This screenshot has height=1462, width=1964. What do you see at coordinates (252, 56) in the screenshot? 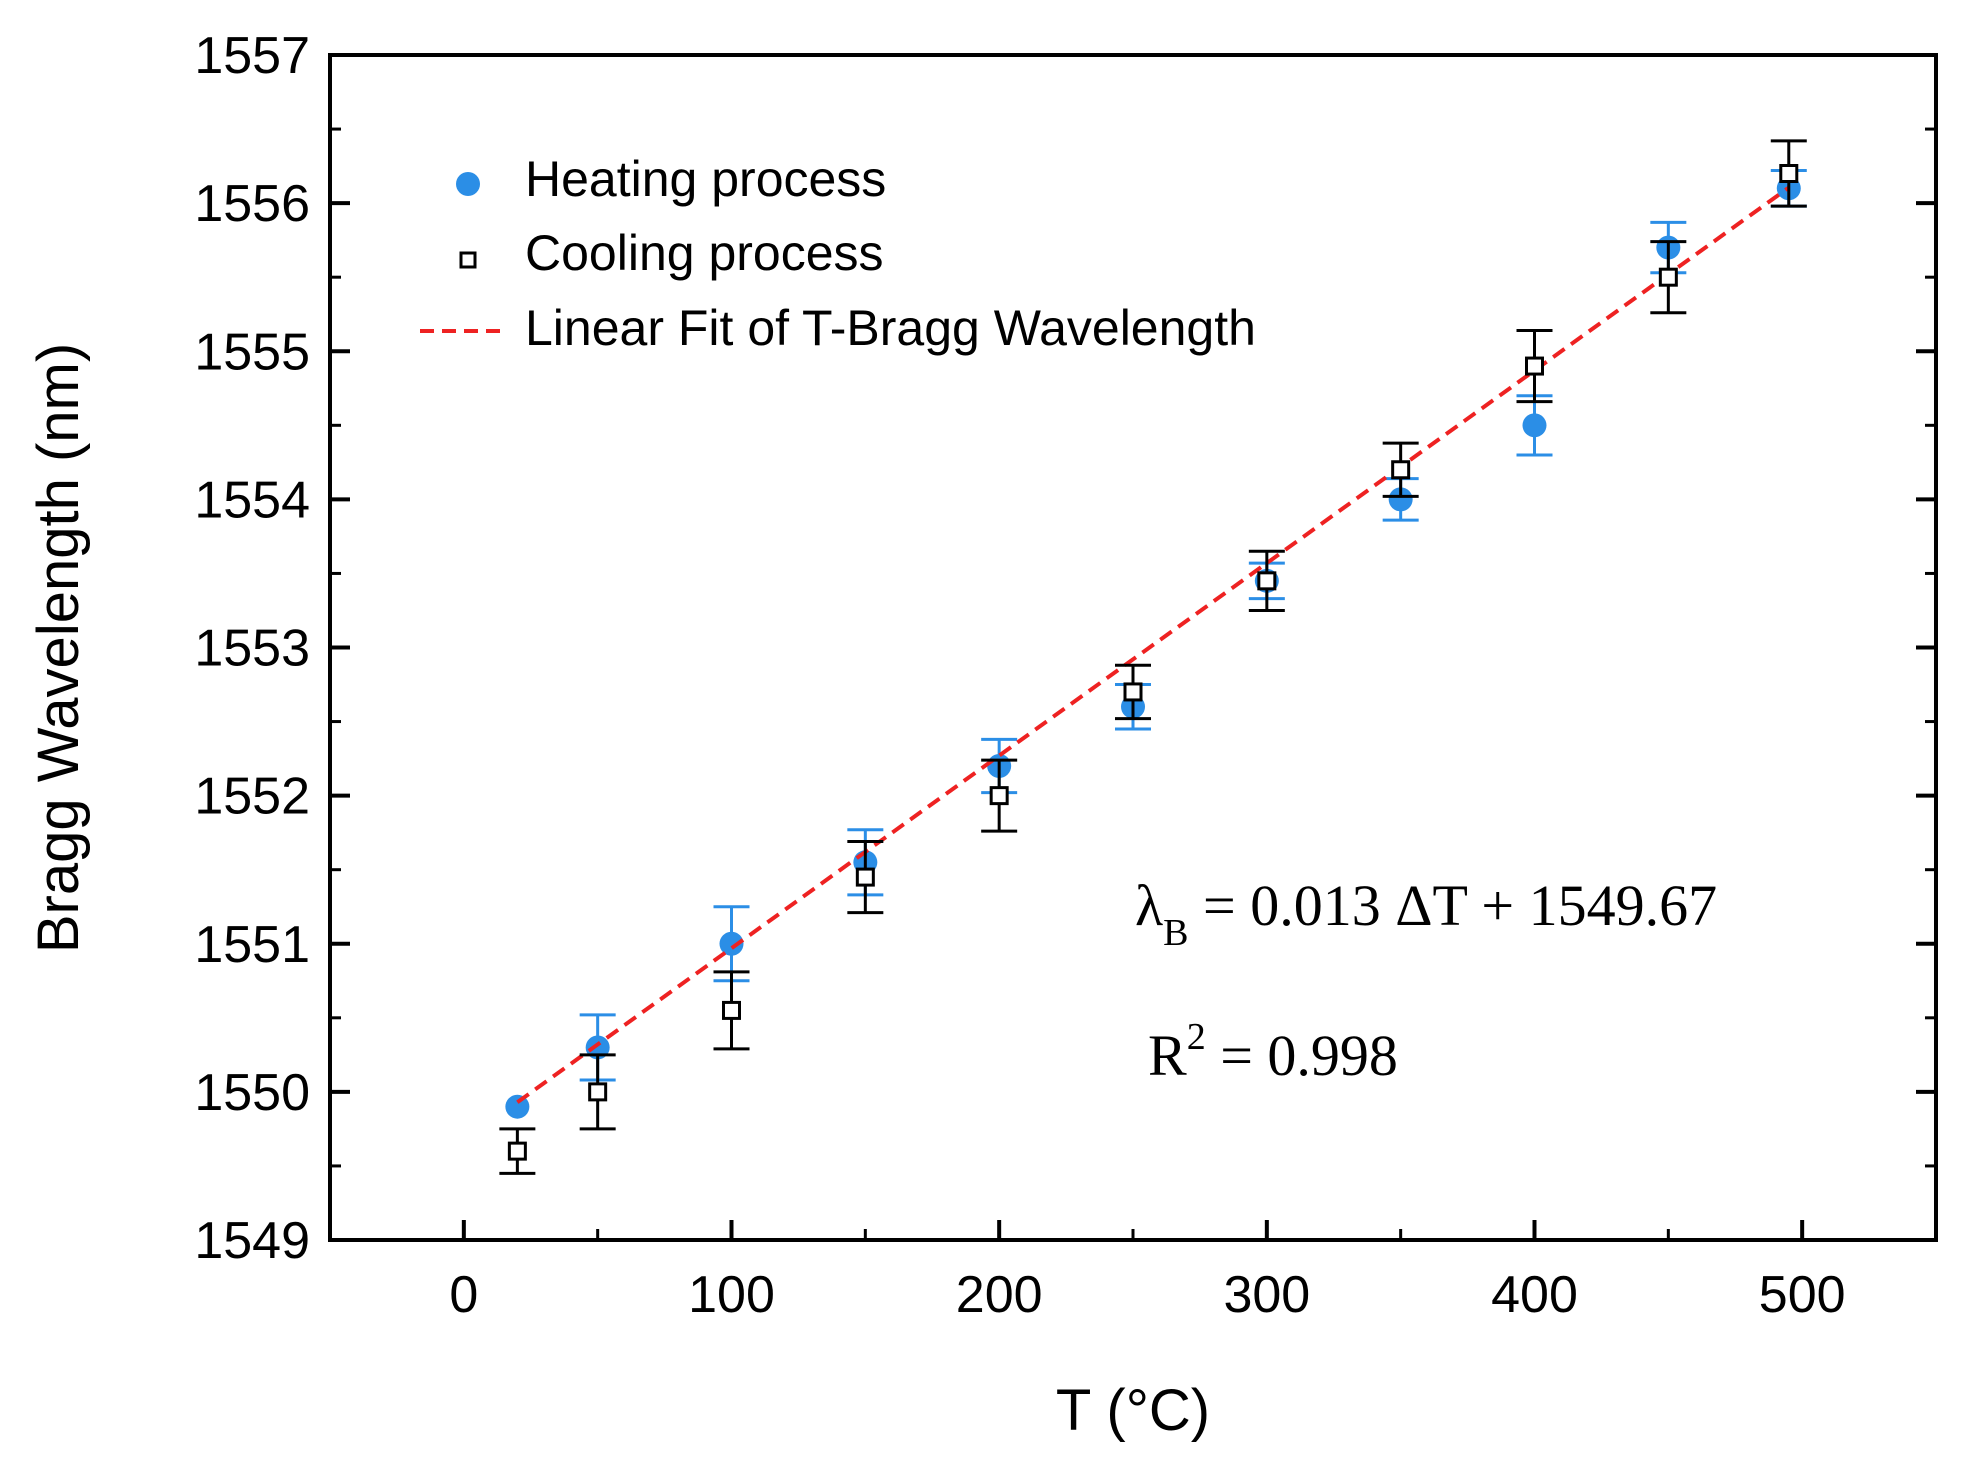
I see `y-tick-label: 1557` at bounding box center [252, 56].